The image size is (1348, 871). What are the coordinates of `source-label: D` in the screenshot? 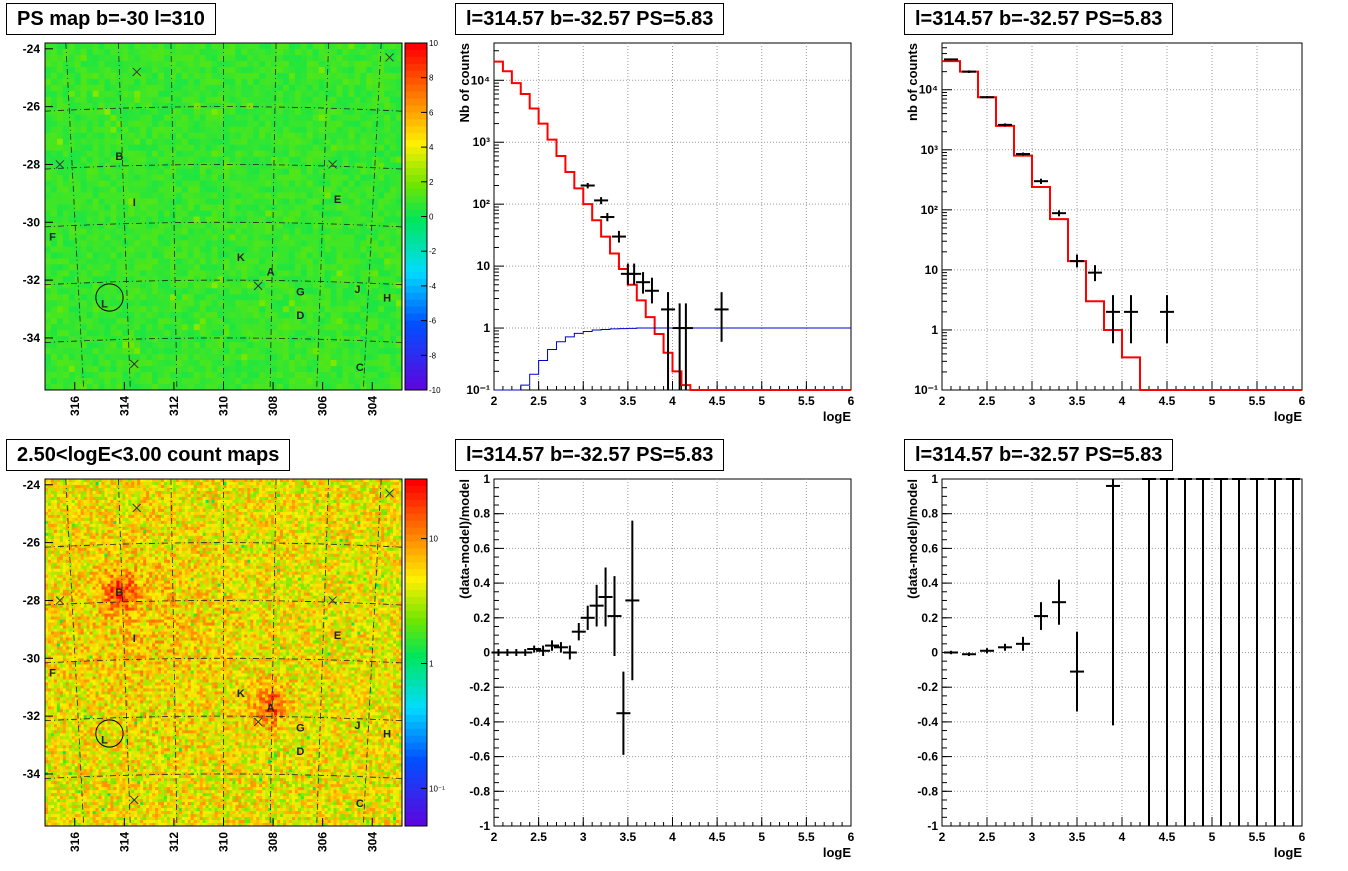 It's located at (300, 316).